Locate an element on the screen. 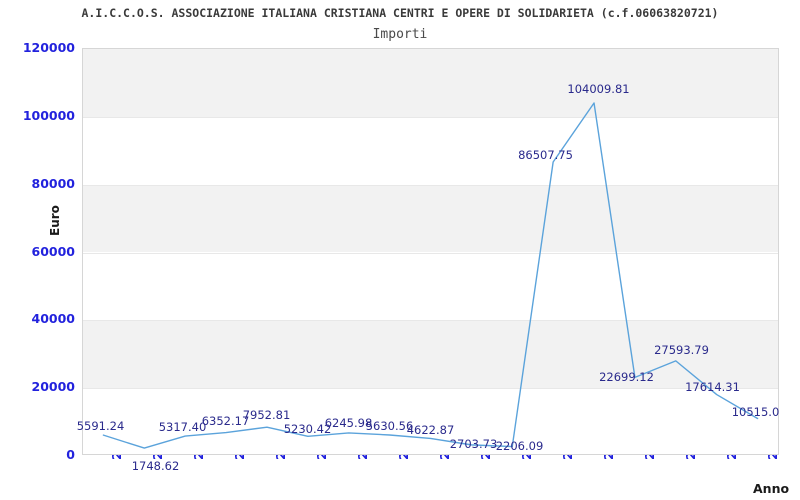 Image resolution: width=800 pixels, height=500 pixels. chart-subtitle: Importi is located at coordinates (400, 34).